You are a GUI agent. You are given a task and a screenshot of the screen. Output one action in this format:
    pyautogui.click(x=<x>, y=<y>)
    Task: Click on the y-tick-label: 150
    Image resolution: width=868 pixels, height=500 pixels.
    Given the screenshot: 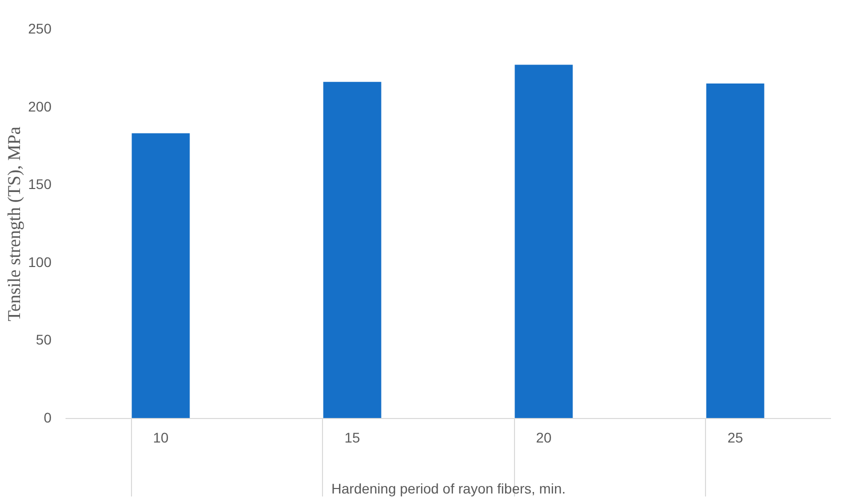 What is the action you would take?
    pyautogui.click(x=40, y=184)
    